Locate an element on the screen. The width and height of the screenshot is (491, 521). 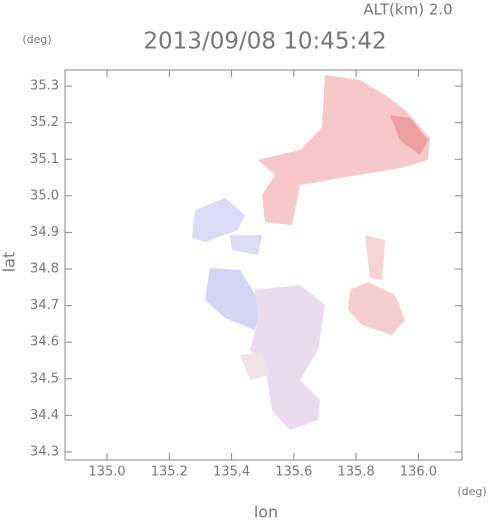
y-tick-label: 35.3 is located at coordinates (44, 86).